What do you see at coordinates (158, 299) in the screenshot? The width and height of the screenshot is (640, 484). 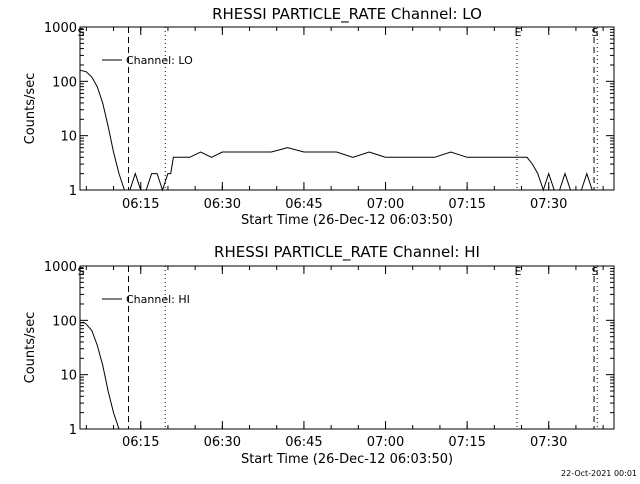 I see `legend-label: Channel: HI` at bounding box center [158, 299].